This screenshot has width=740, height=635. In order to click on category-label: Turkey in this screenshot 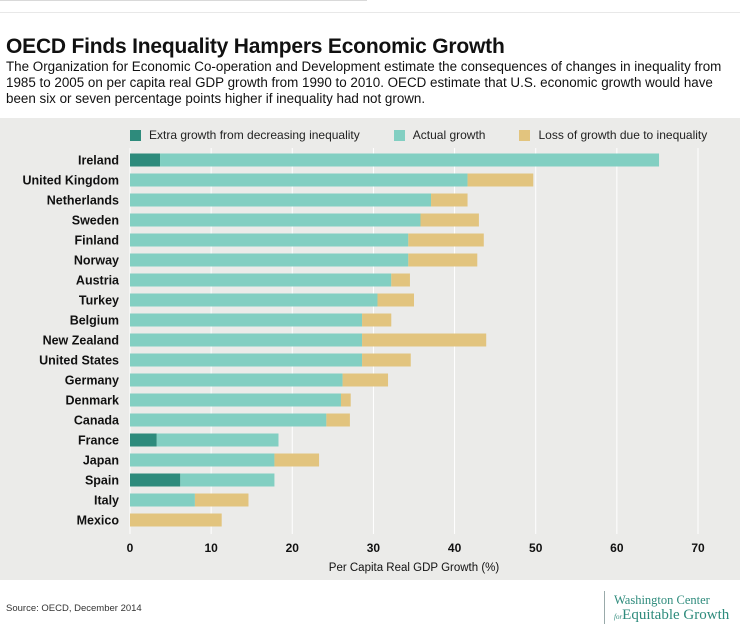, I will do `click(99, 301)`.